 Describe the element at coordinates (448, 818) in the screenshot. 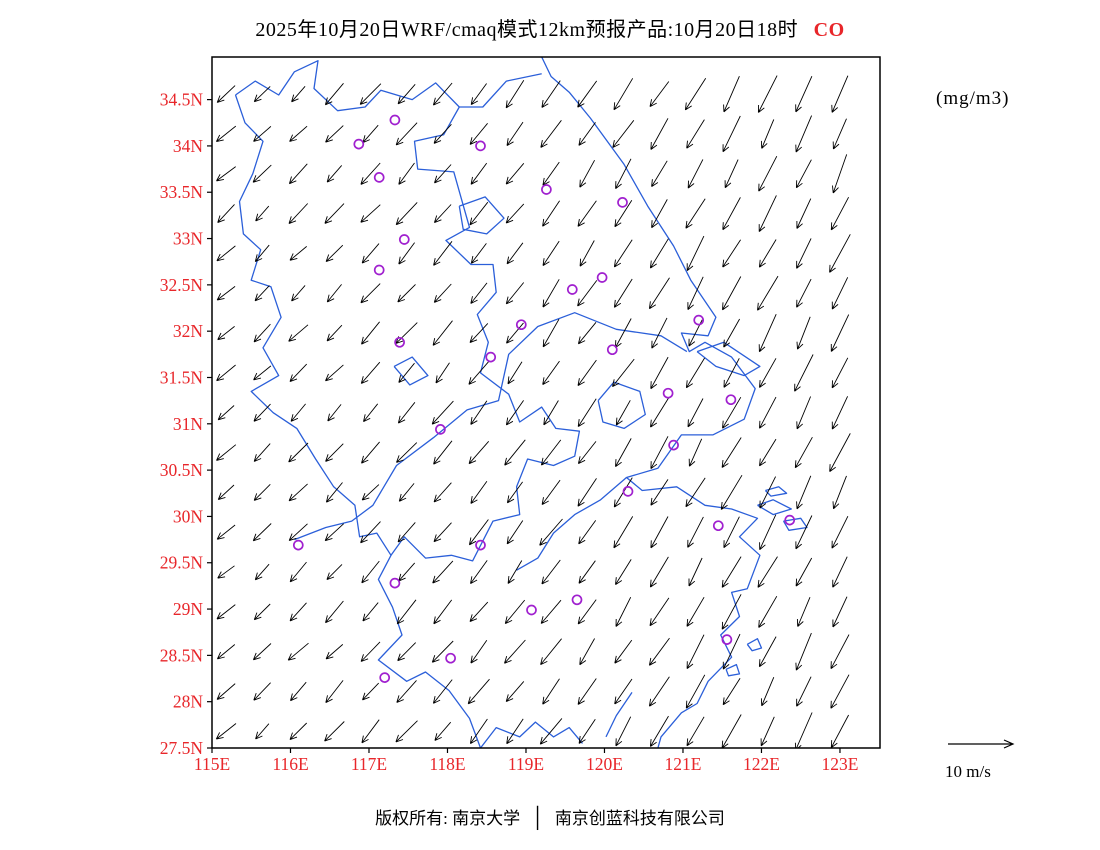

I see `footer-owner: 版权所有: 南京大学` at that location.